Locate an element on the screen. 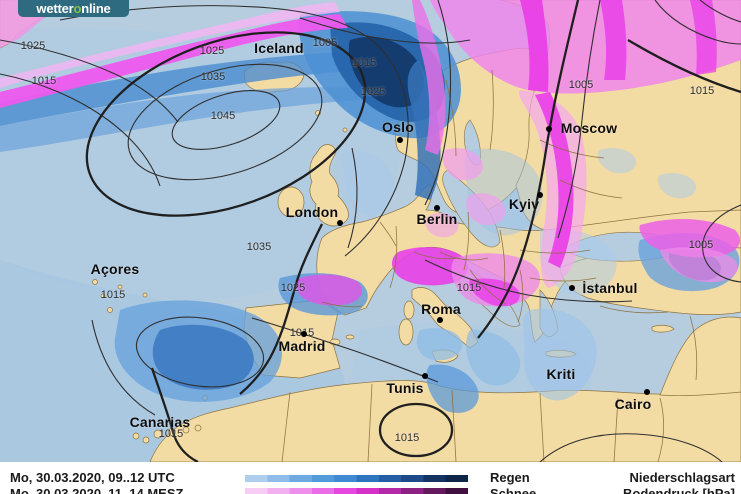 The width and height of the screenshot is (741, 494). isobar-label: 1045 is located at coordinates (223, 116).